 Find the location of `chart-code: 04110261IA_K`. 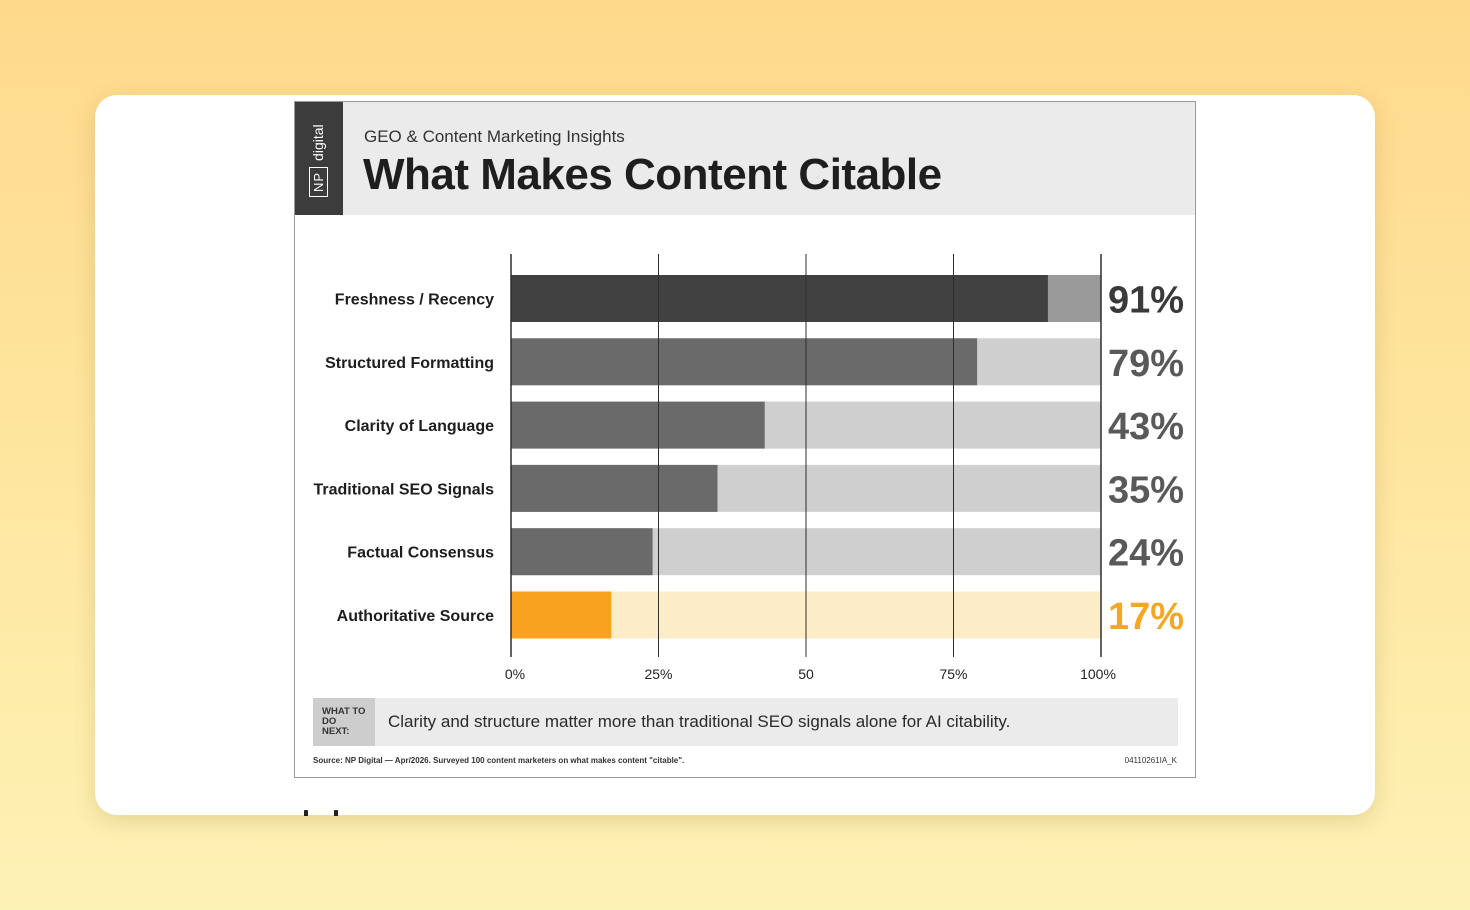

chart-code: 04110261IA_K is located at coordinates (1150, 760).